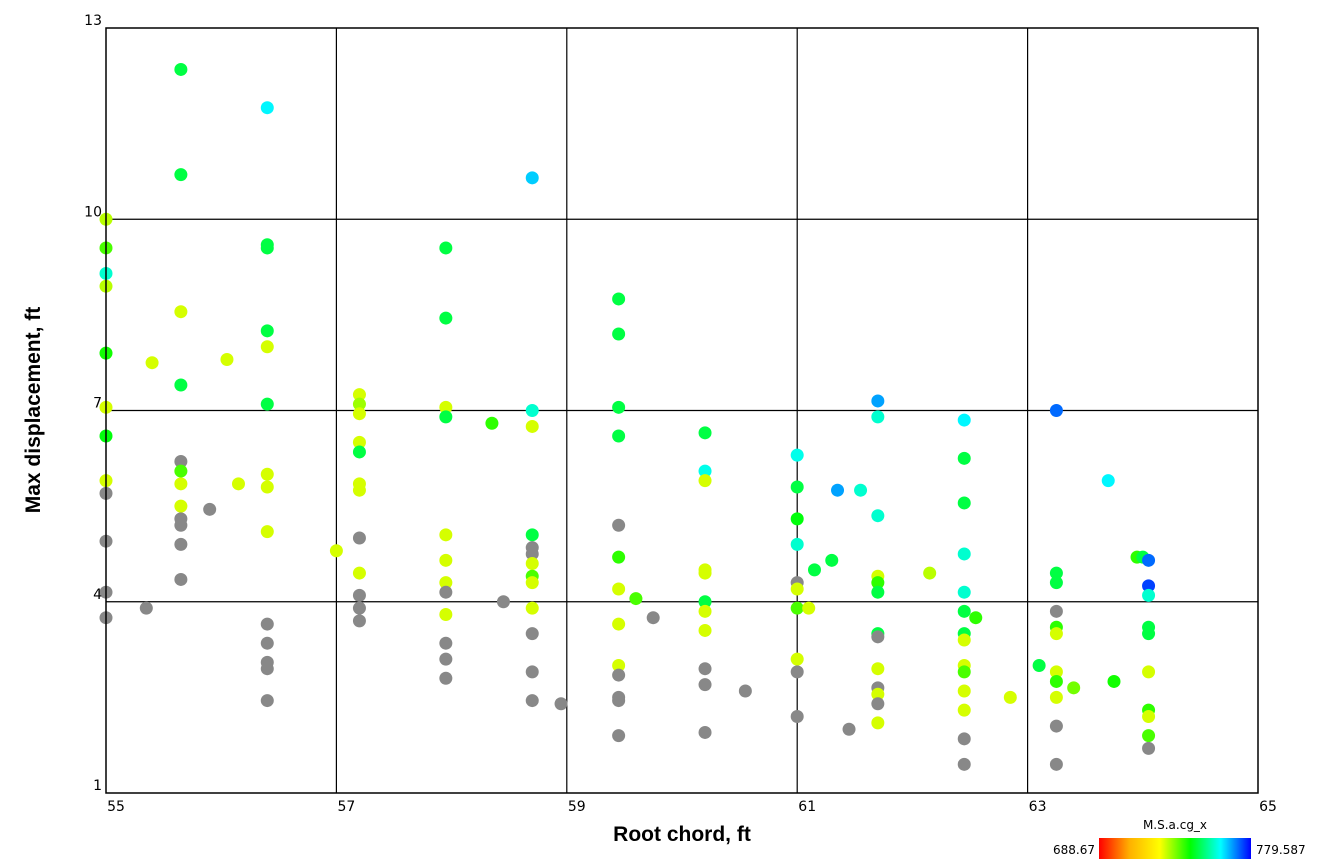 This screenshot has height=861, width=1336. Describe the element at coordinates (692, 807) in the screenshot. I see `x-tick-labels: 55 57 59 61 63 65` at that location.